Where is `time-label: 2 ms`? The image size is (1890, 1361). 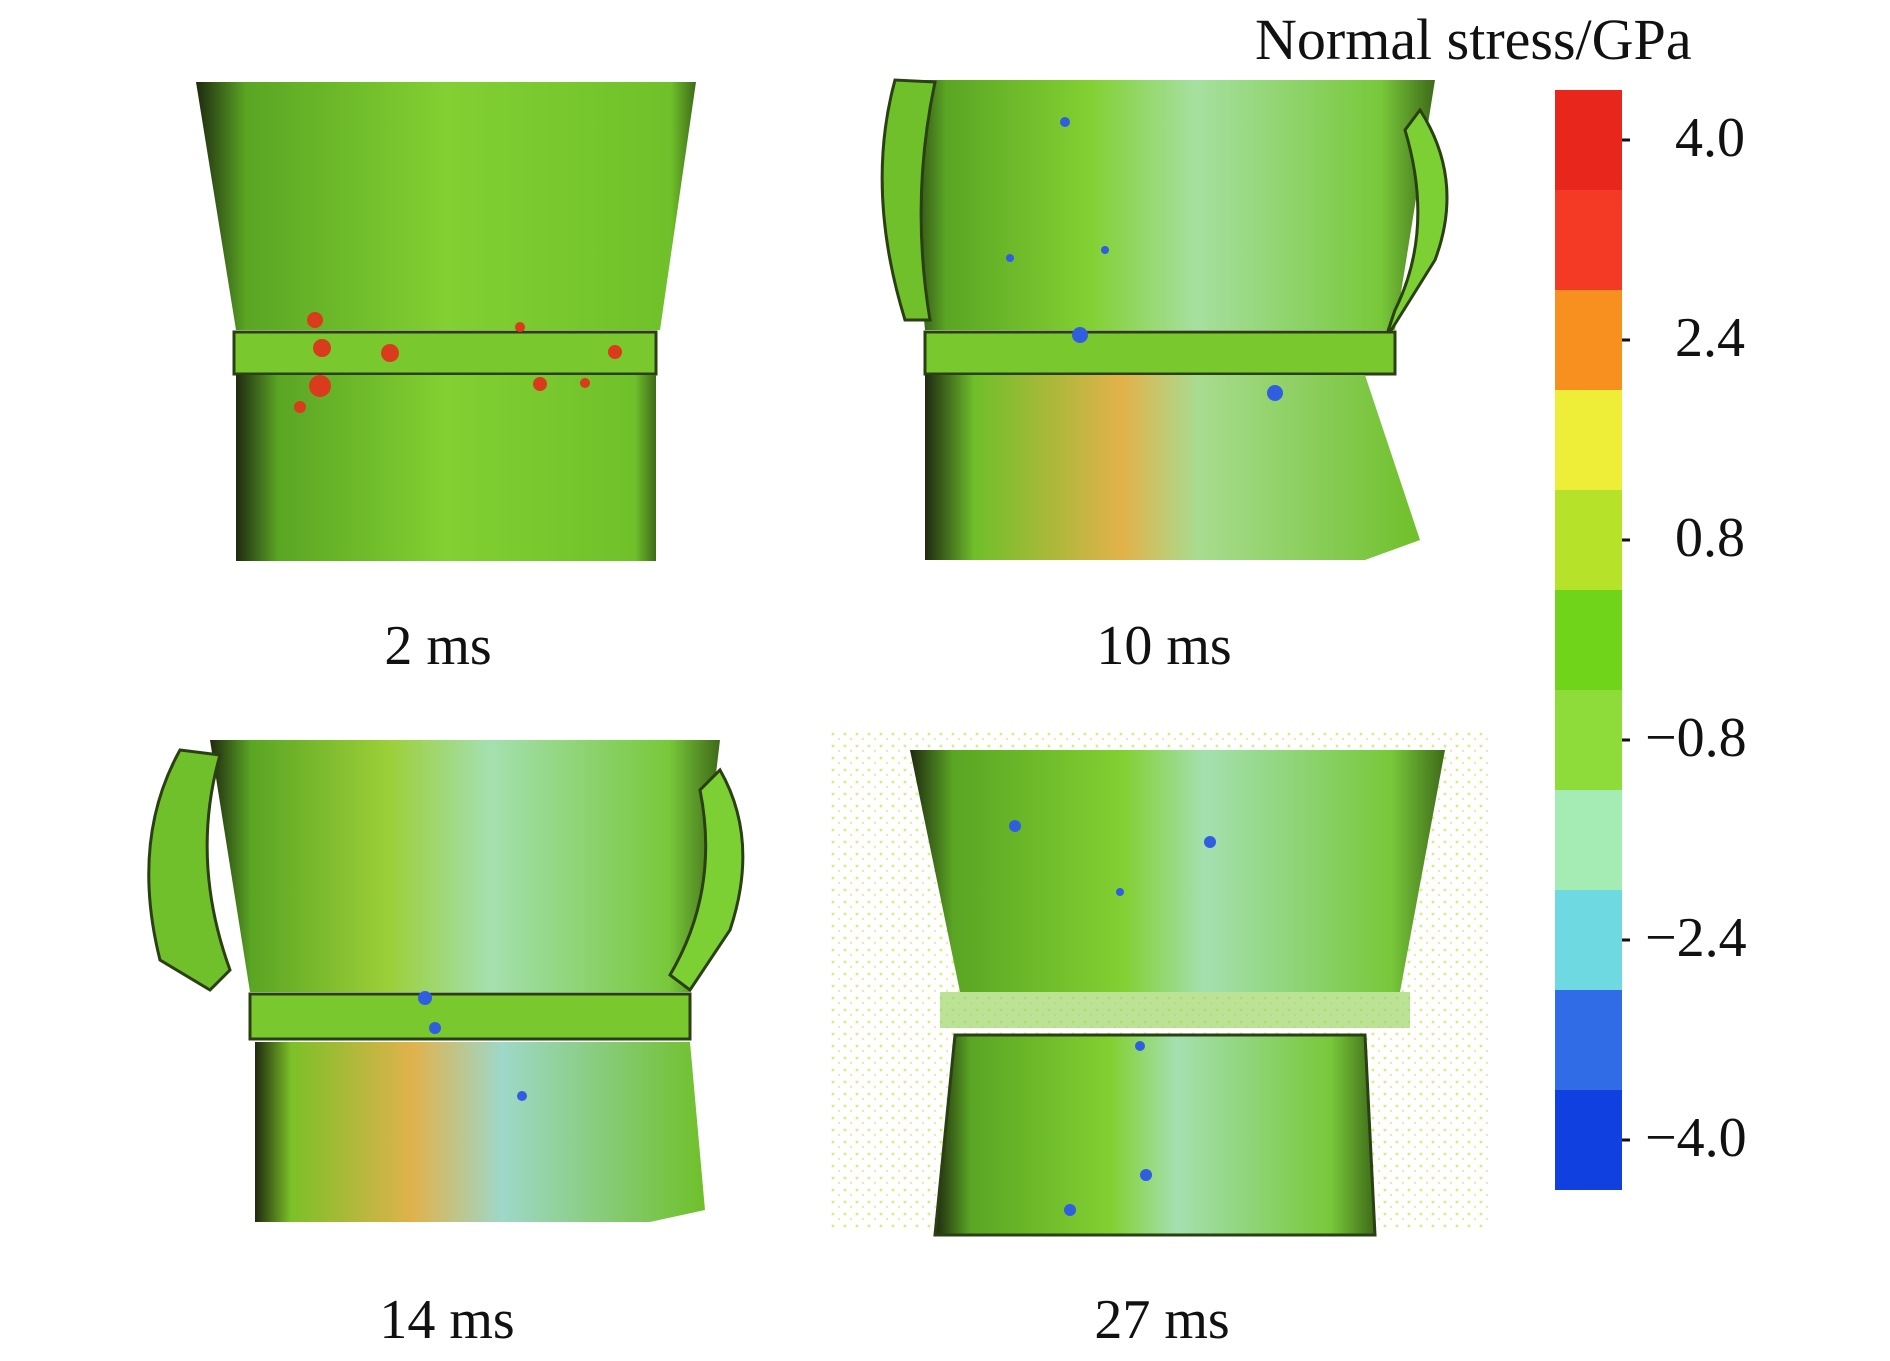
time-label: 2 ms is located at coordinates (438, 646).